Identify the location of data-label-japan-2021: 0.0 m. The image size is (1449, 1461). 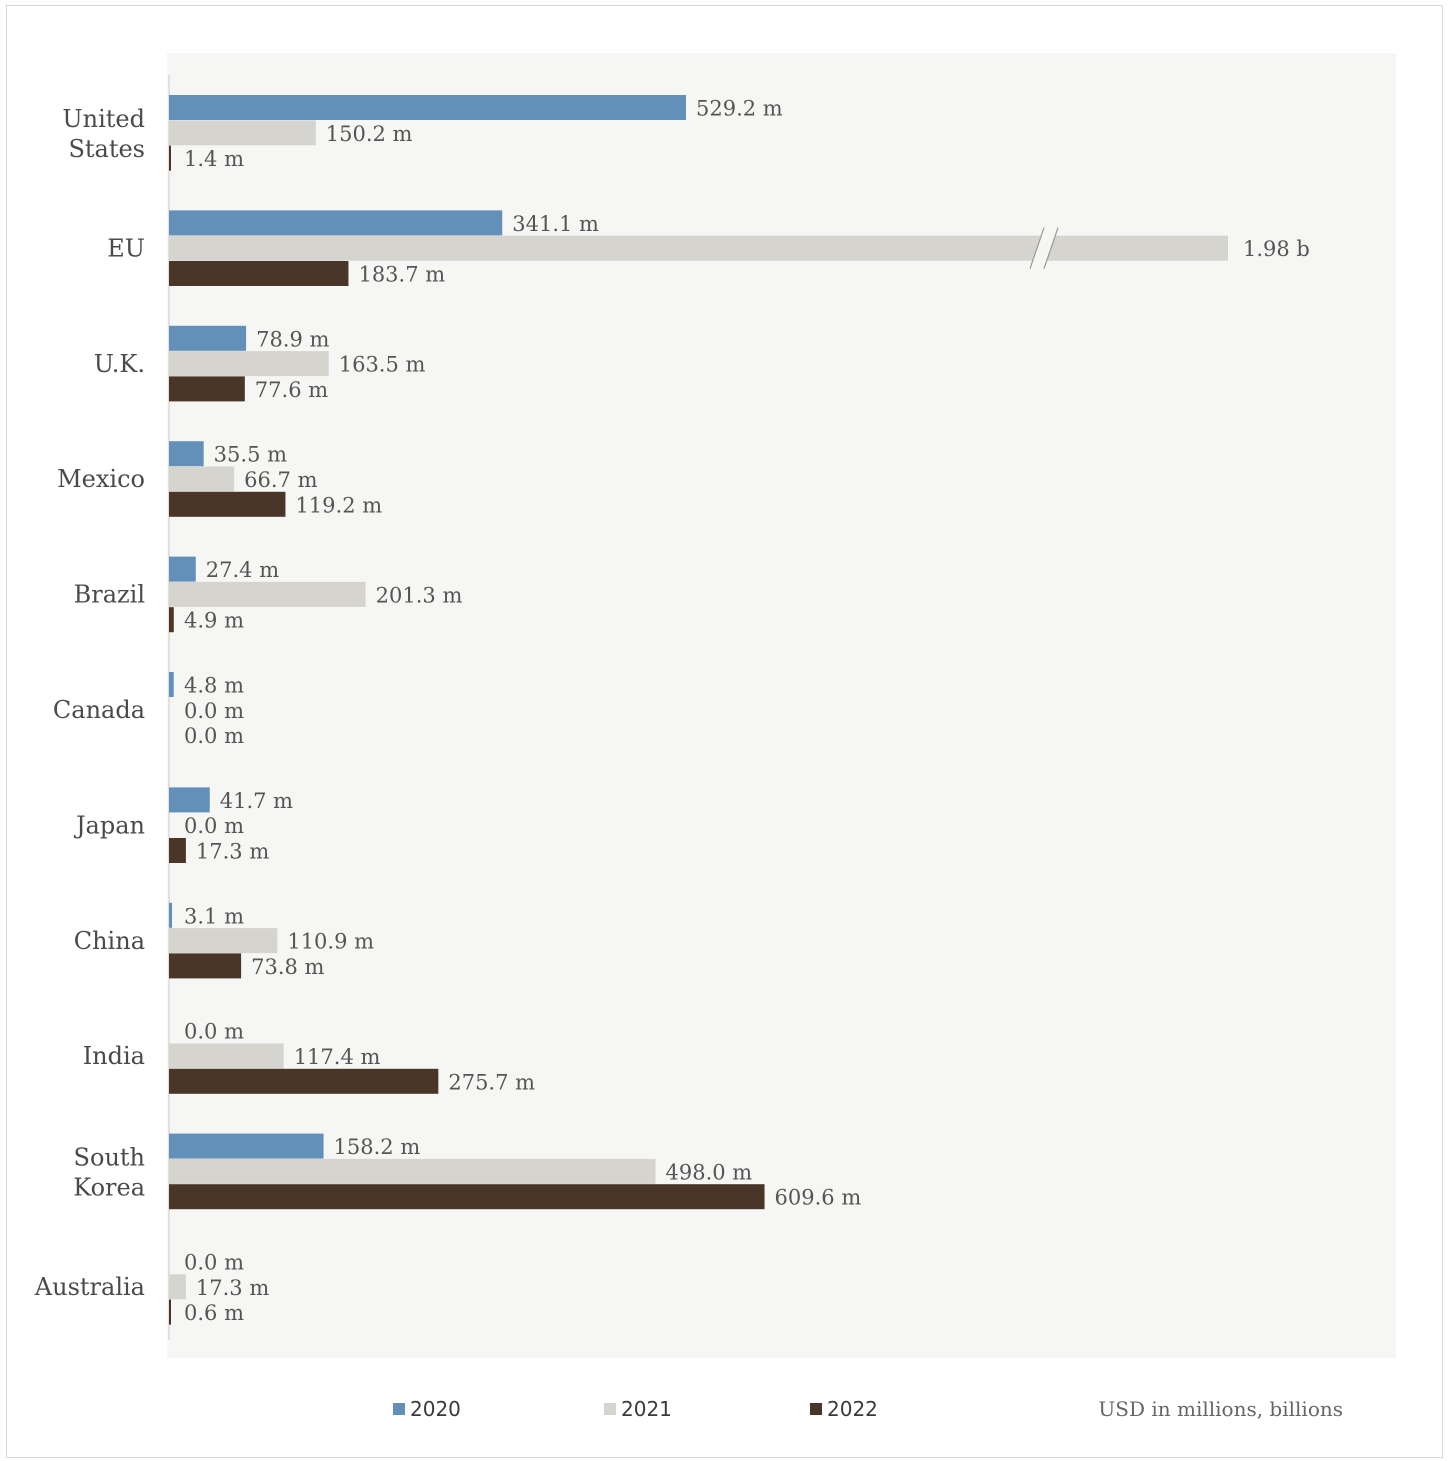
(214, 826).